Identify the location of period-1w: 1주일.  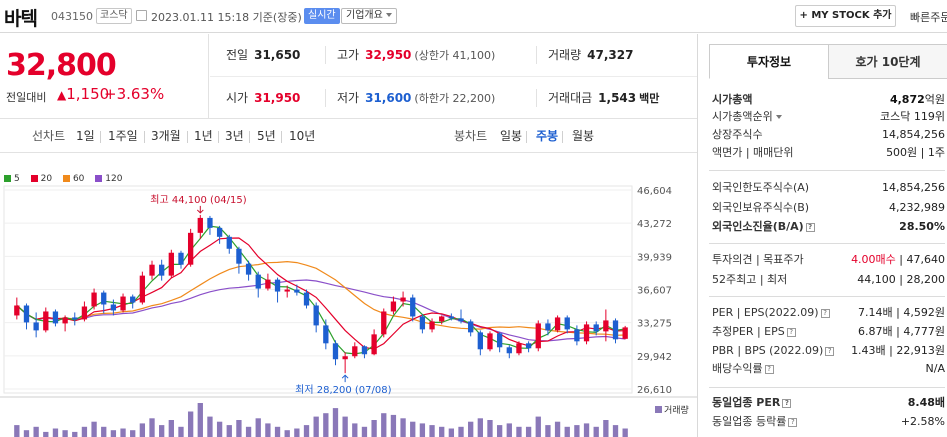
(123, 136).